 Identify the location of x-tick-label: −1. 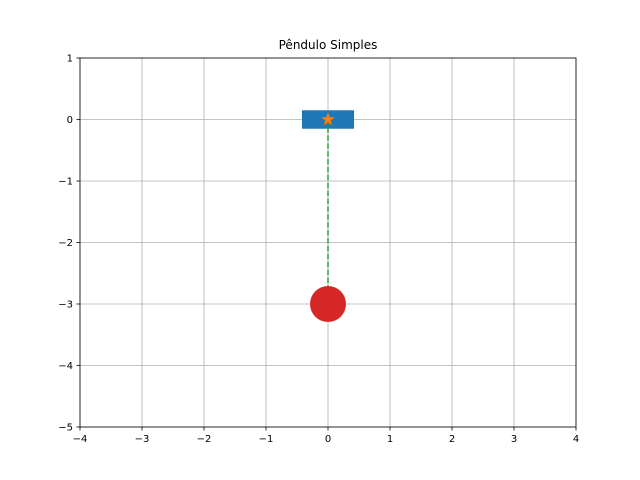
(266, 439).